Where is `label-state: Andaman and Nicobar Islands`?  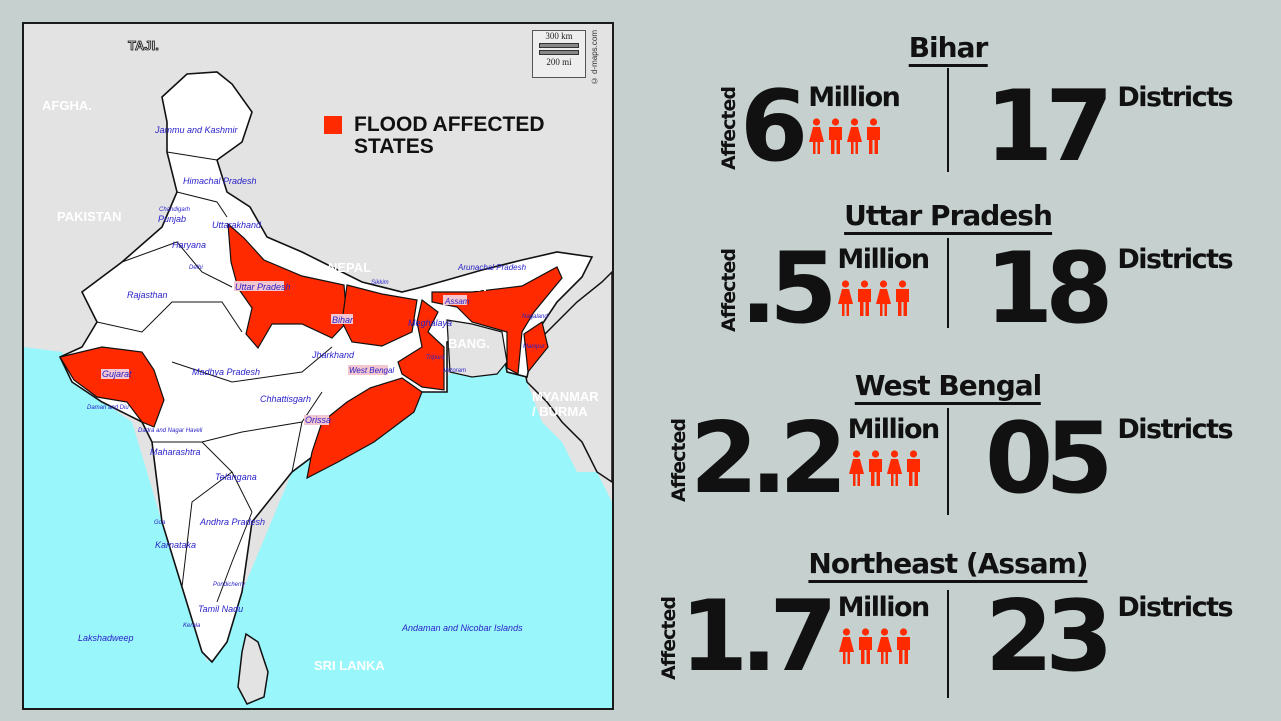 label-state: Andaman and Nicobar Islands is located at coordinates (462, 628).